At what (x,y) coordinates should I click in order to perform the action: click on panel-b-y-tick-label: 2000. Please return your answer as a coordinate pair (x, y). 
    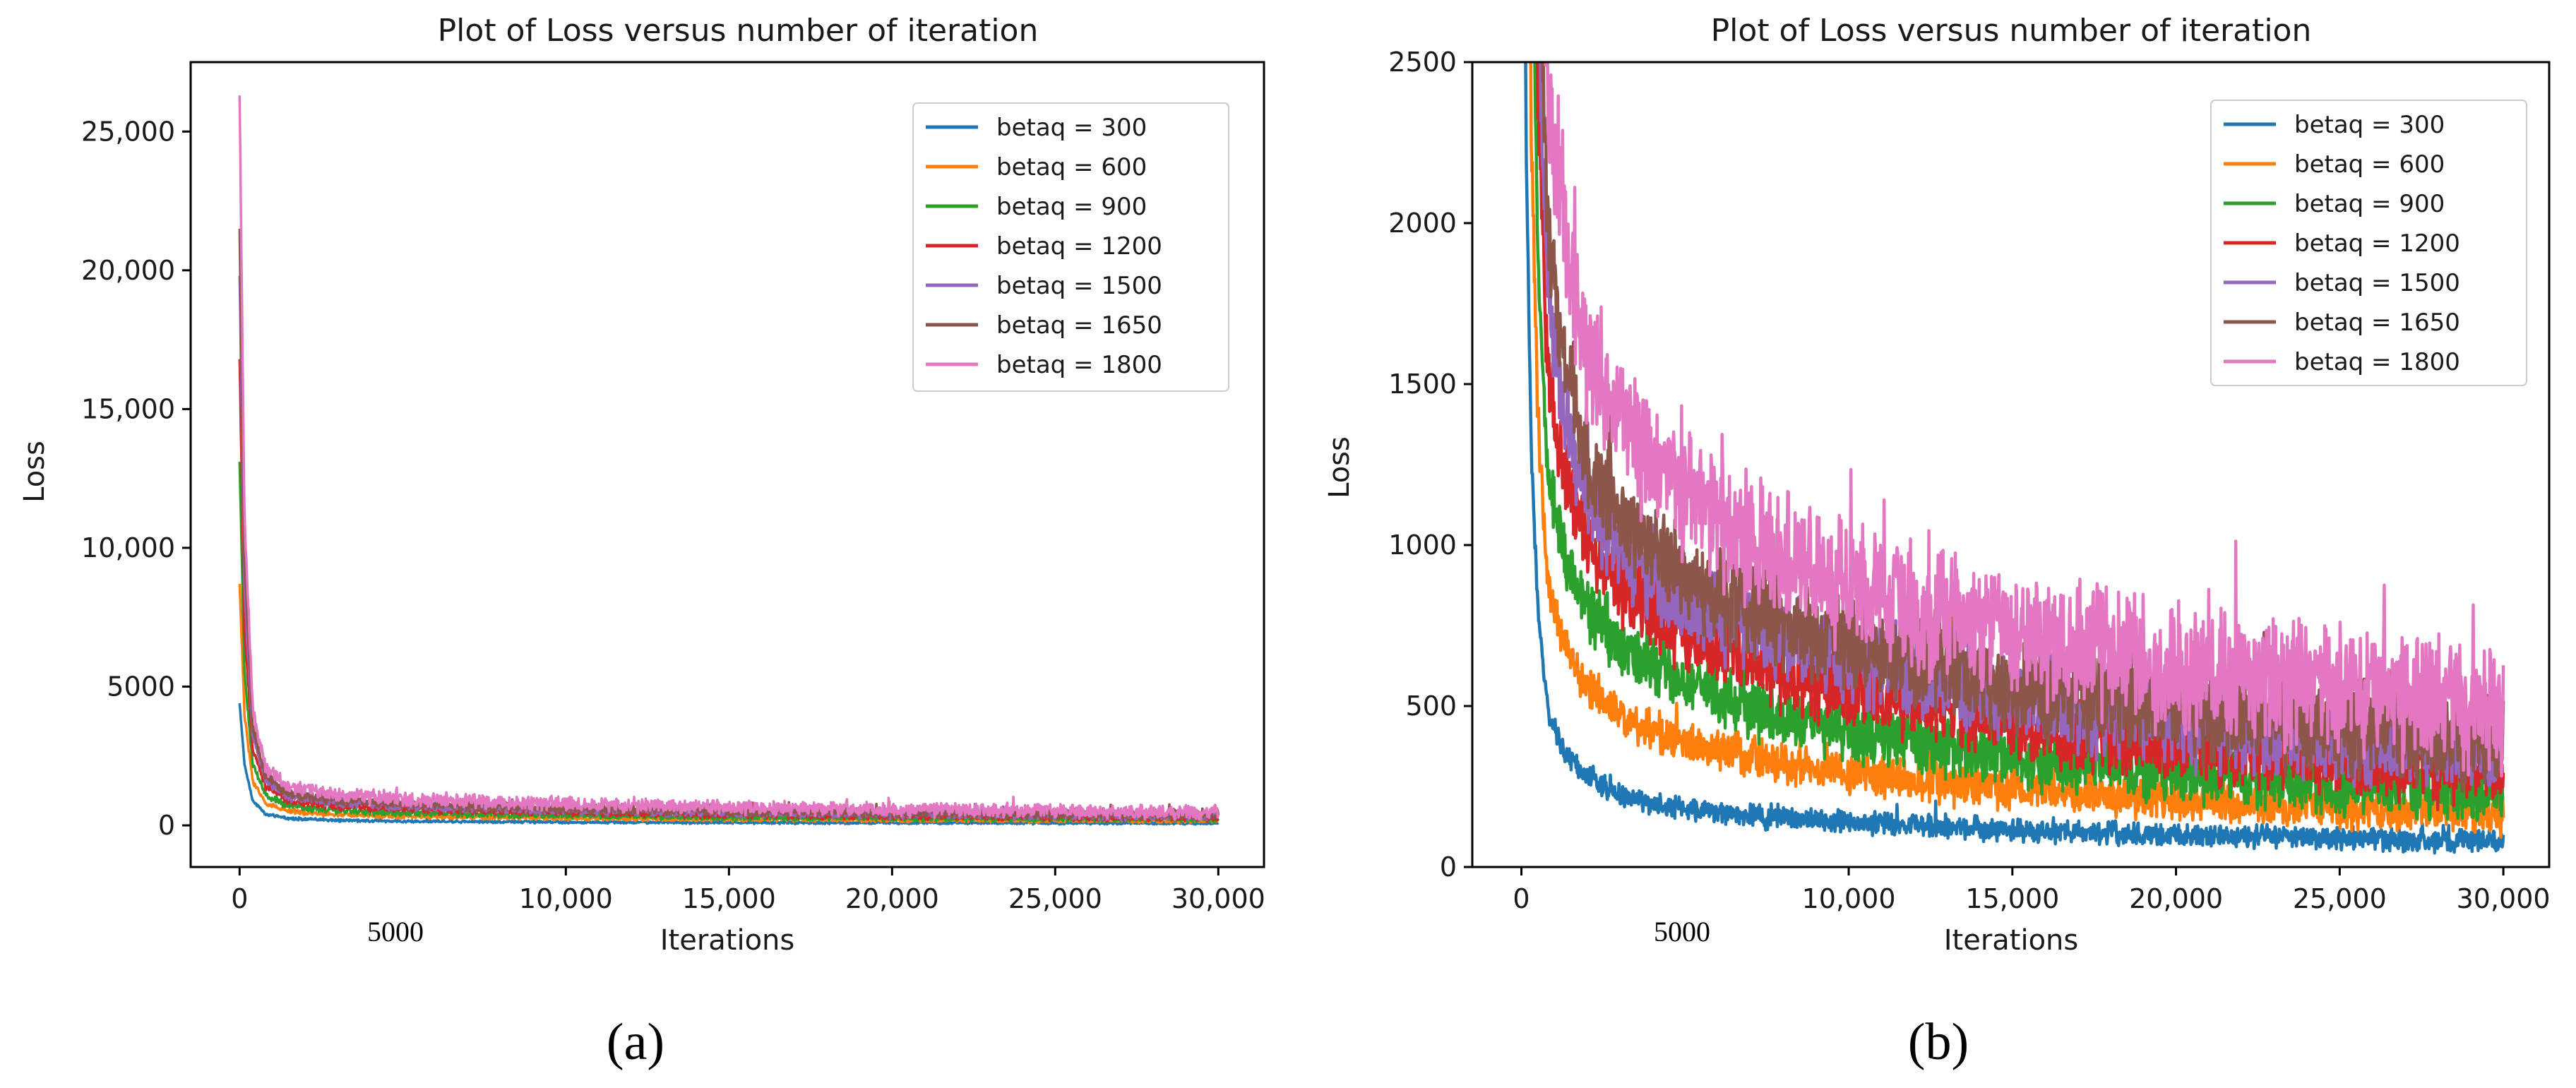
    Looking at the image, I should click on (1422, 223).